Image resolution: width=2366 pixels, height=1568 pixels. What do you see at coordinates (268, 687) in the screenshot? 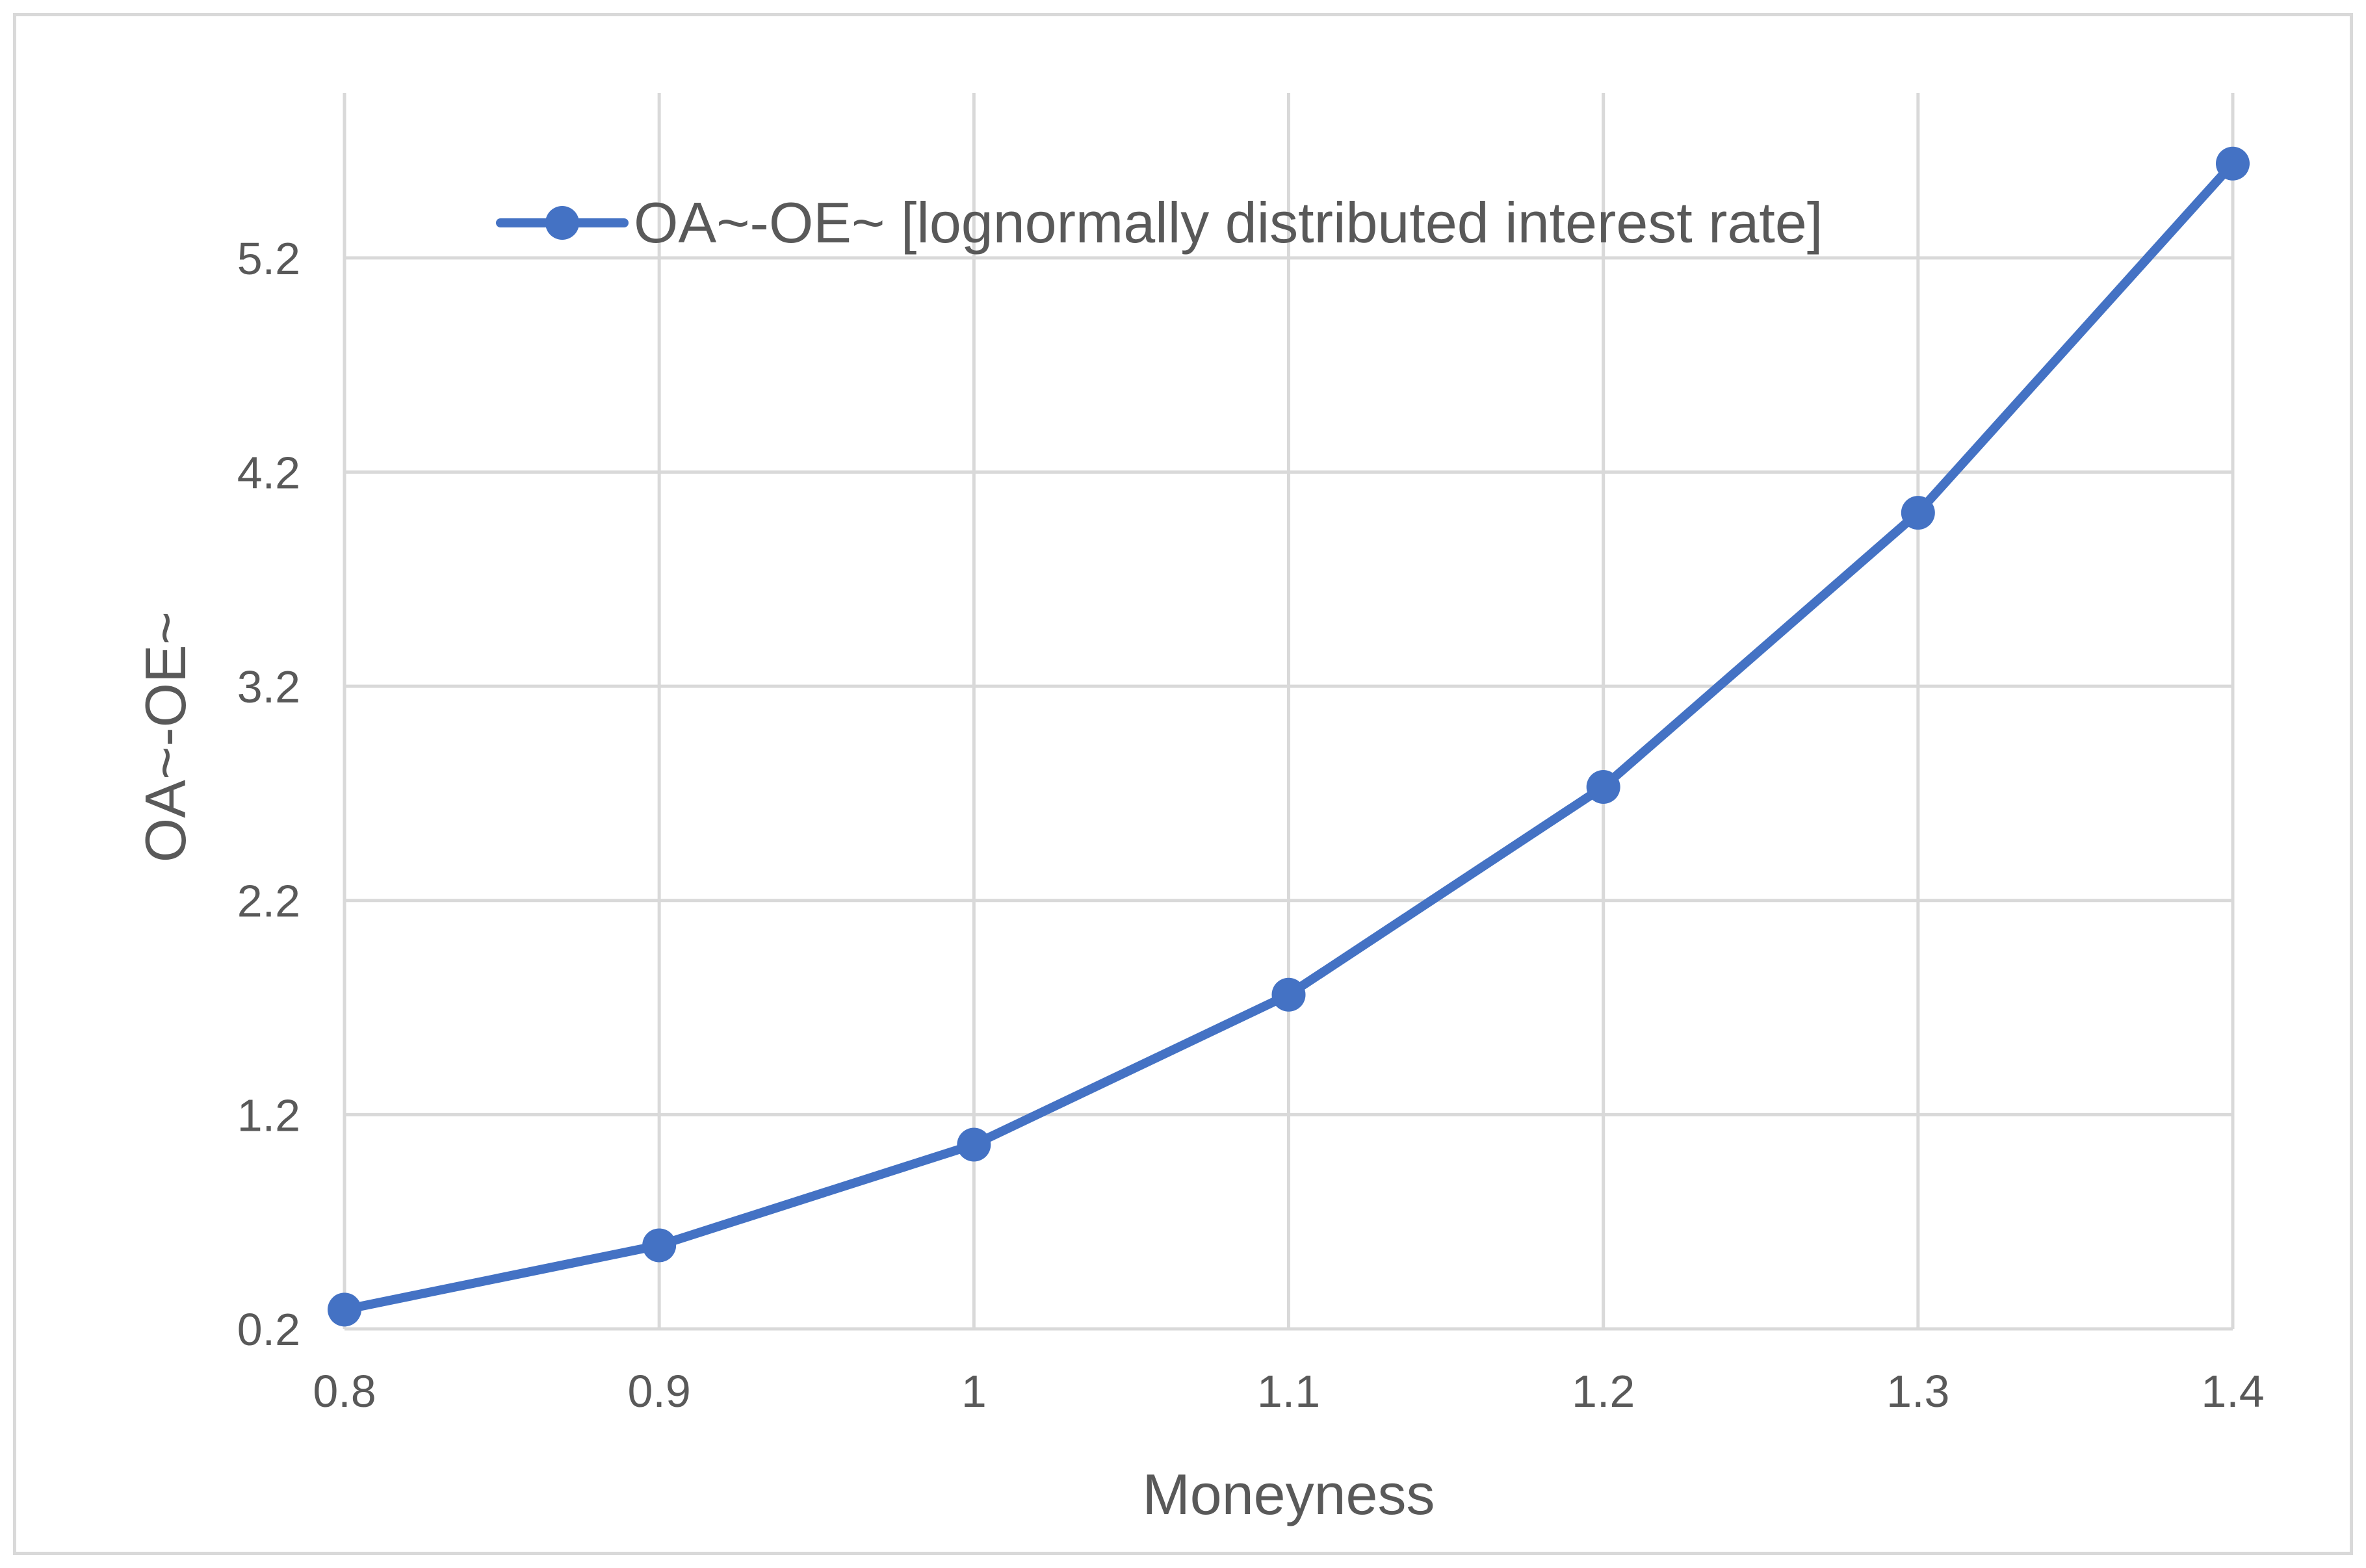
I see `y-tick-label: 3.2` at bounding box center [268, 687].